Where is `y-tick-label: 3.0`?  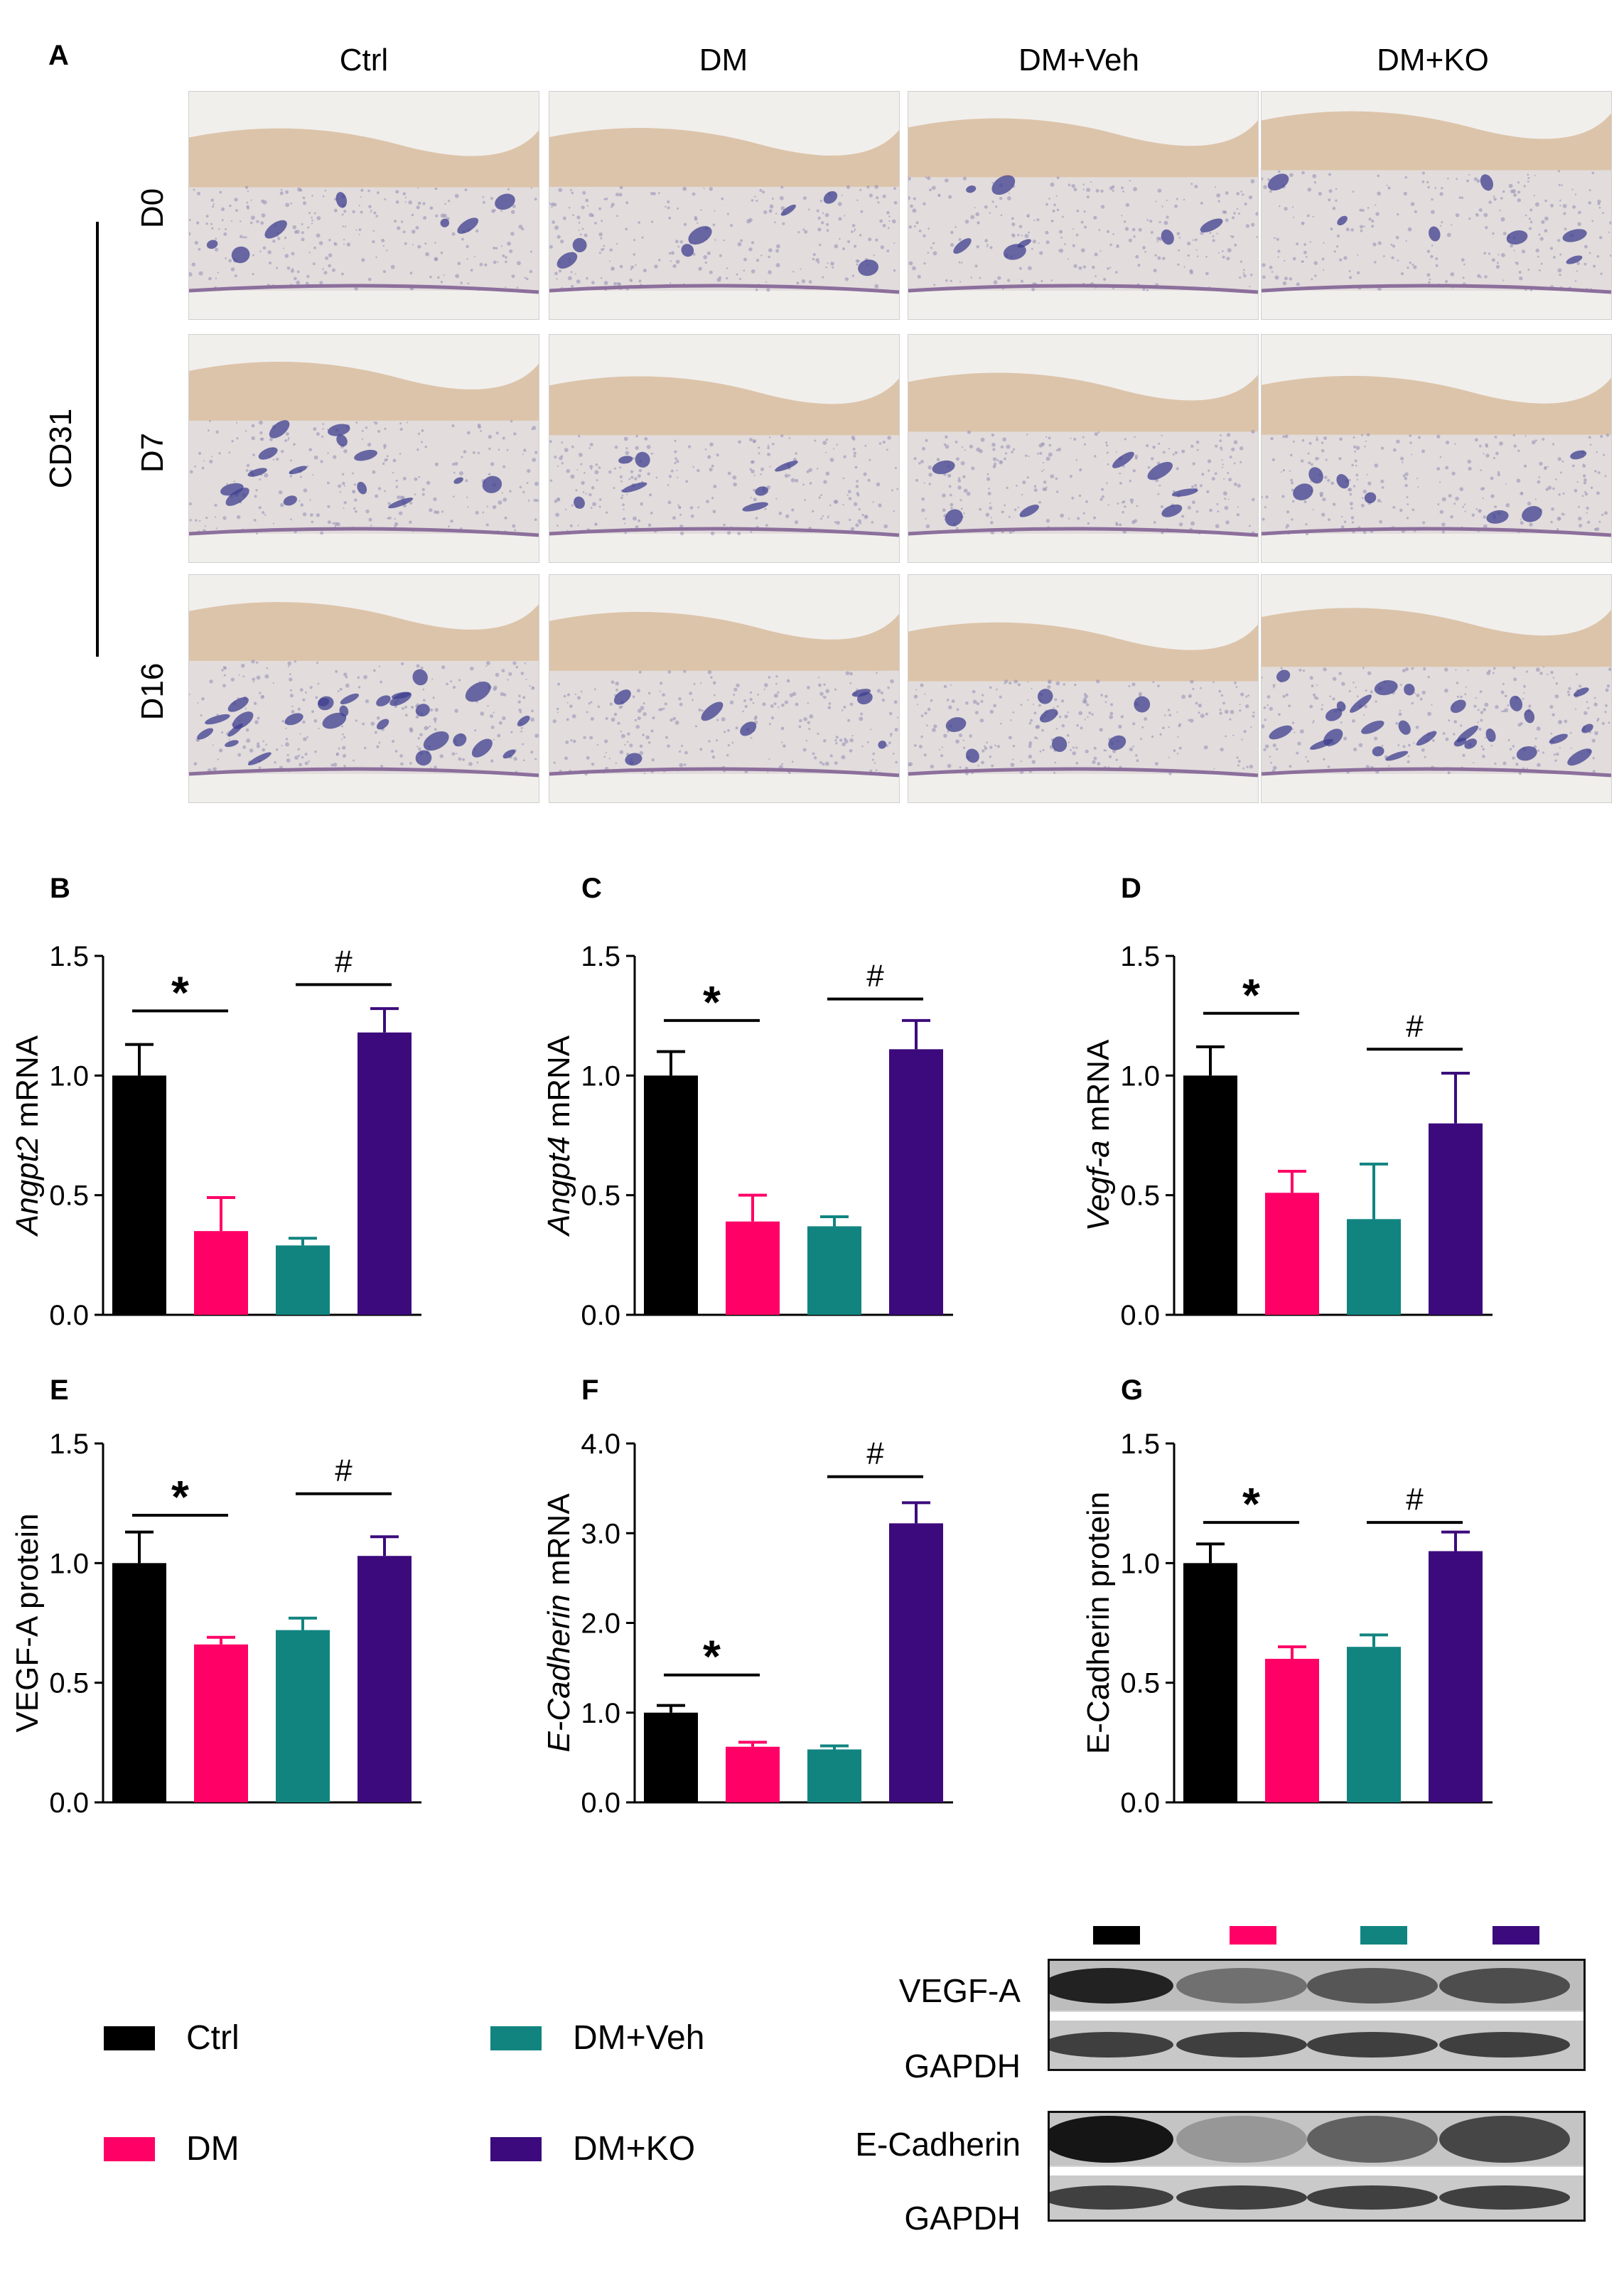
y-tick-label: 3.0 is located at coordinates (600, 1533).